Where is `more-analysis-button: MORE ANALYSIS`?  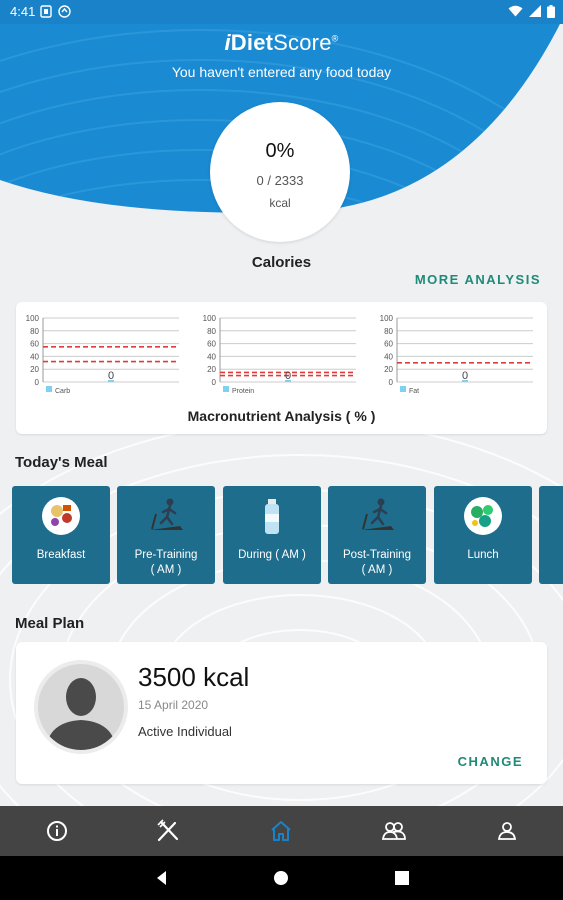 more-analysis-button: MORE ANALYSIS is located at coordinates (477, 279).